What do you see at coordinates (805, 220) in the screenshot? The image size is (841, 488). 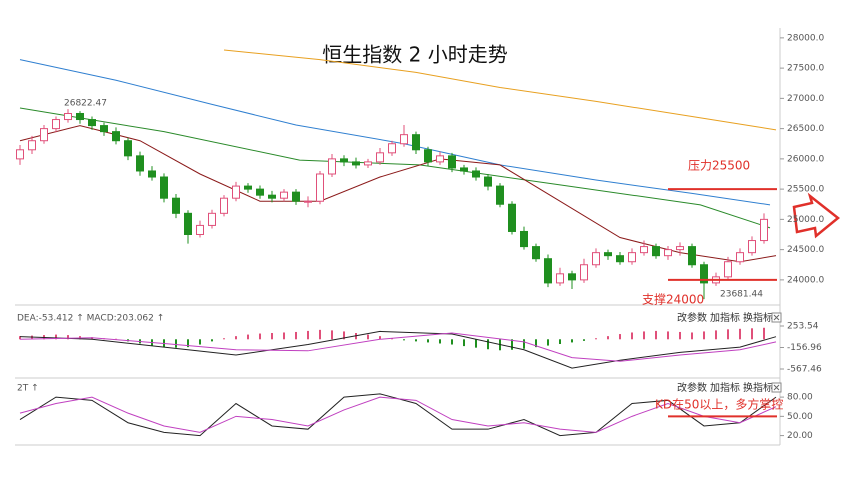 I see `y-tick-label: 25000.0` at bounding box center [805, 220].